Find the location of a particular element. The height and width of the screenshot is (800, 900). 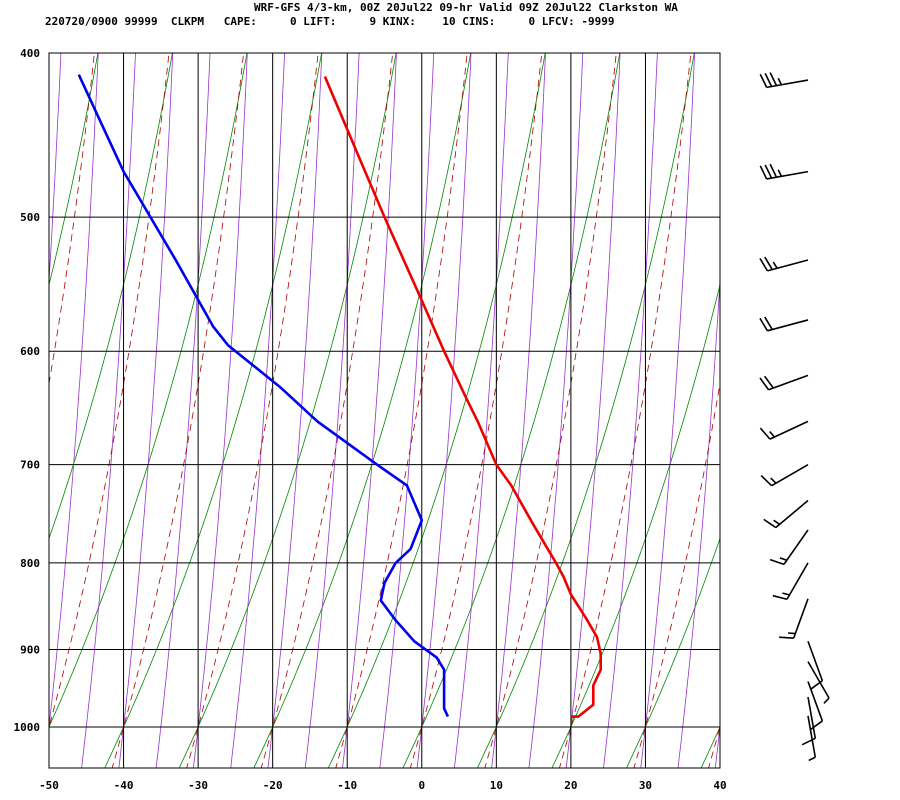

x-tick-label: -50 is located at coordinates (49, 785).